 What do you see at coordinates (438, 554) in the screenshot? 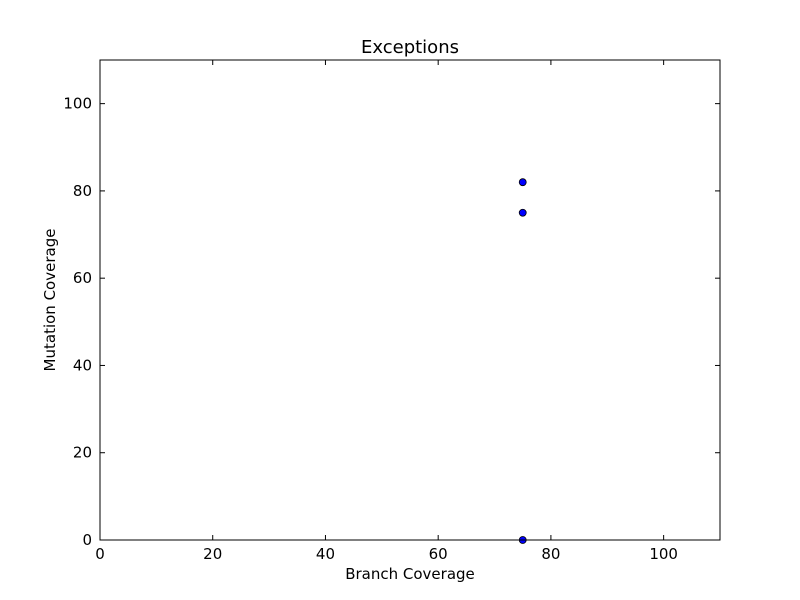
I see `x-tick-label: 60` at bounding box center [438, 554].